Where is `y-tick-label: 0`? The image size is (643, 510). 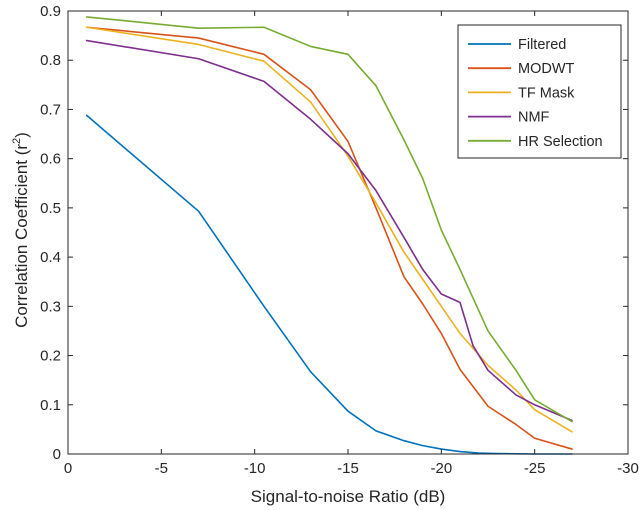
y-tick-label: 0 is located at coordinates (57, 454).